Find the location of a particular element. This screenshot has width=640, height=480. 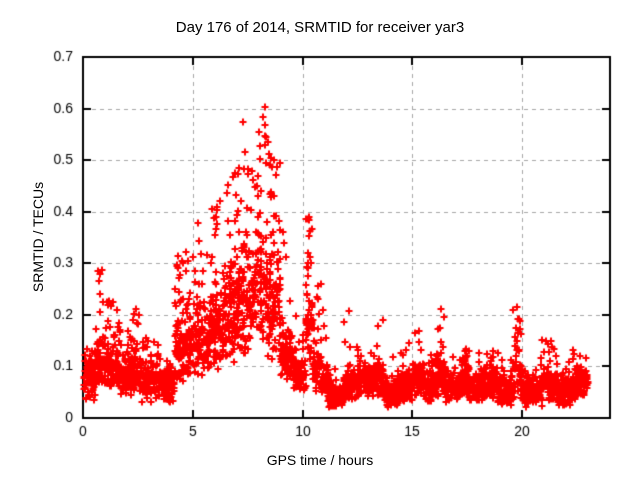

x-axis-label: GPS time / hours is located at coordinates (320, 460).